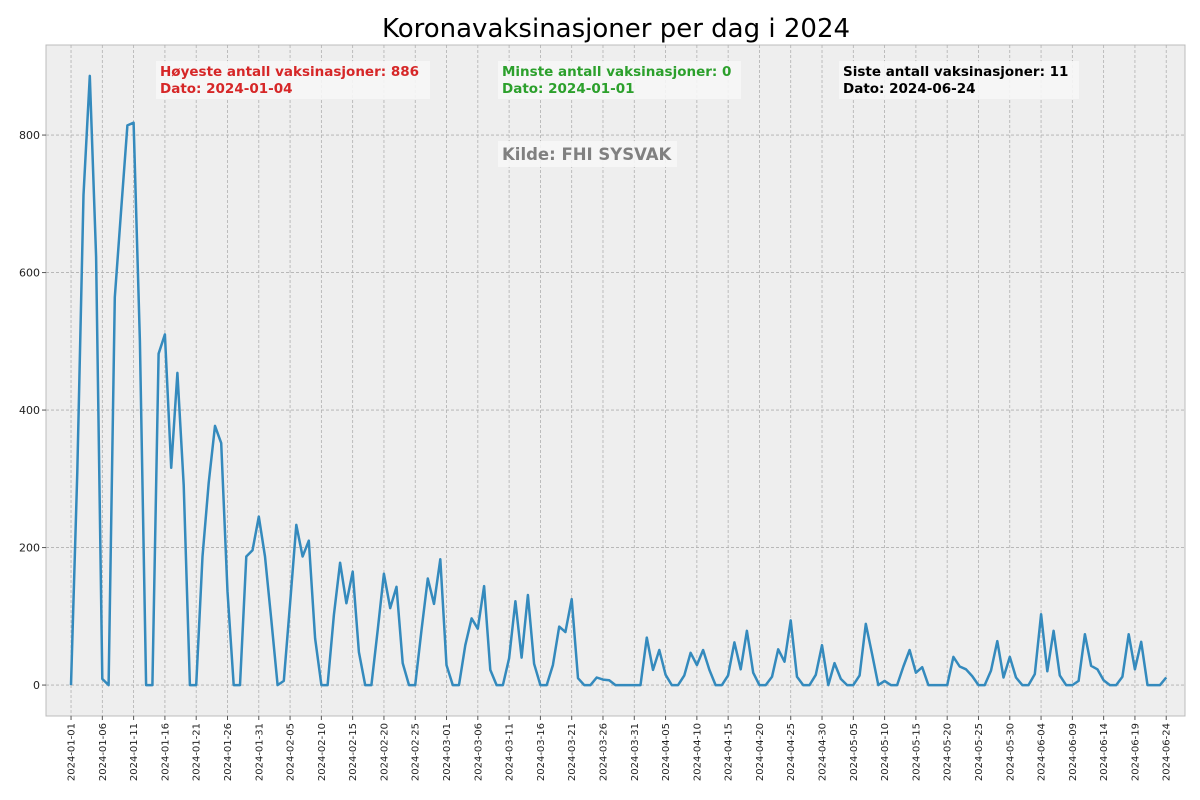  What do you see at coordinates (635, 752) in the screenshot?
I see `x-tick-label: 2024-03-31` at bounding box center [635, 752].